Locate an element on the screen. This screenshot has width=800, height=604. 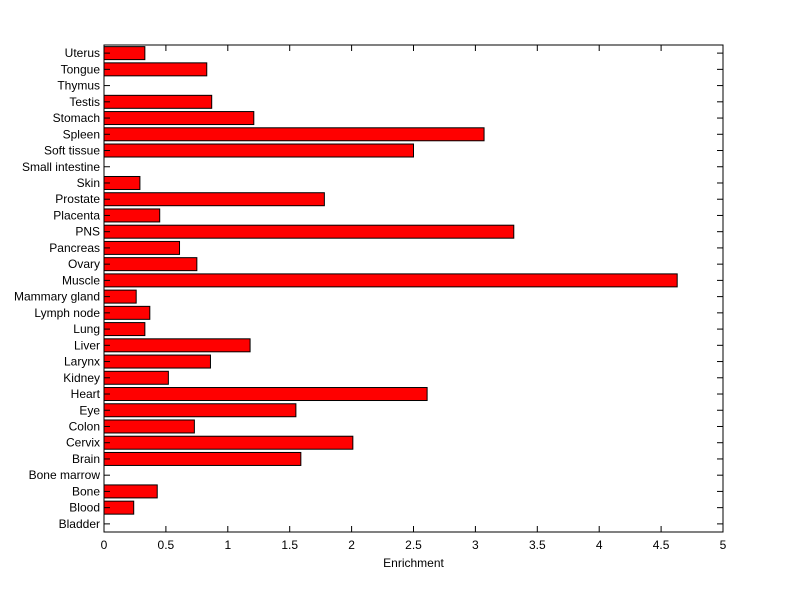
bar-soft-tissue is located at coordinates (258, 150).